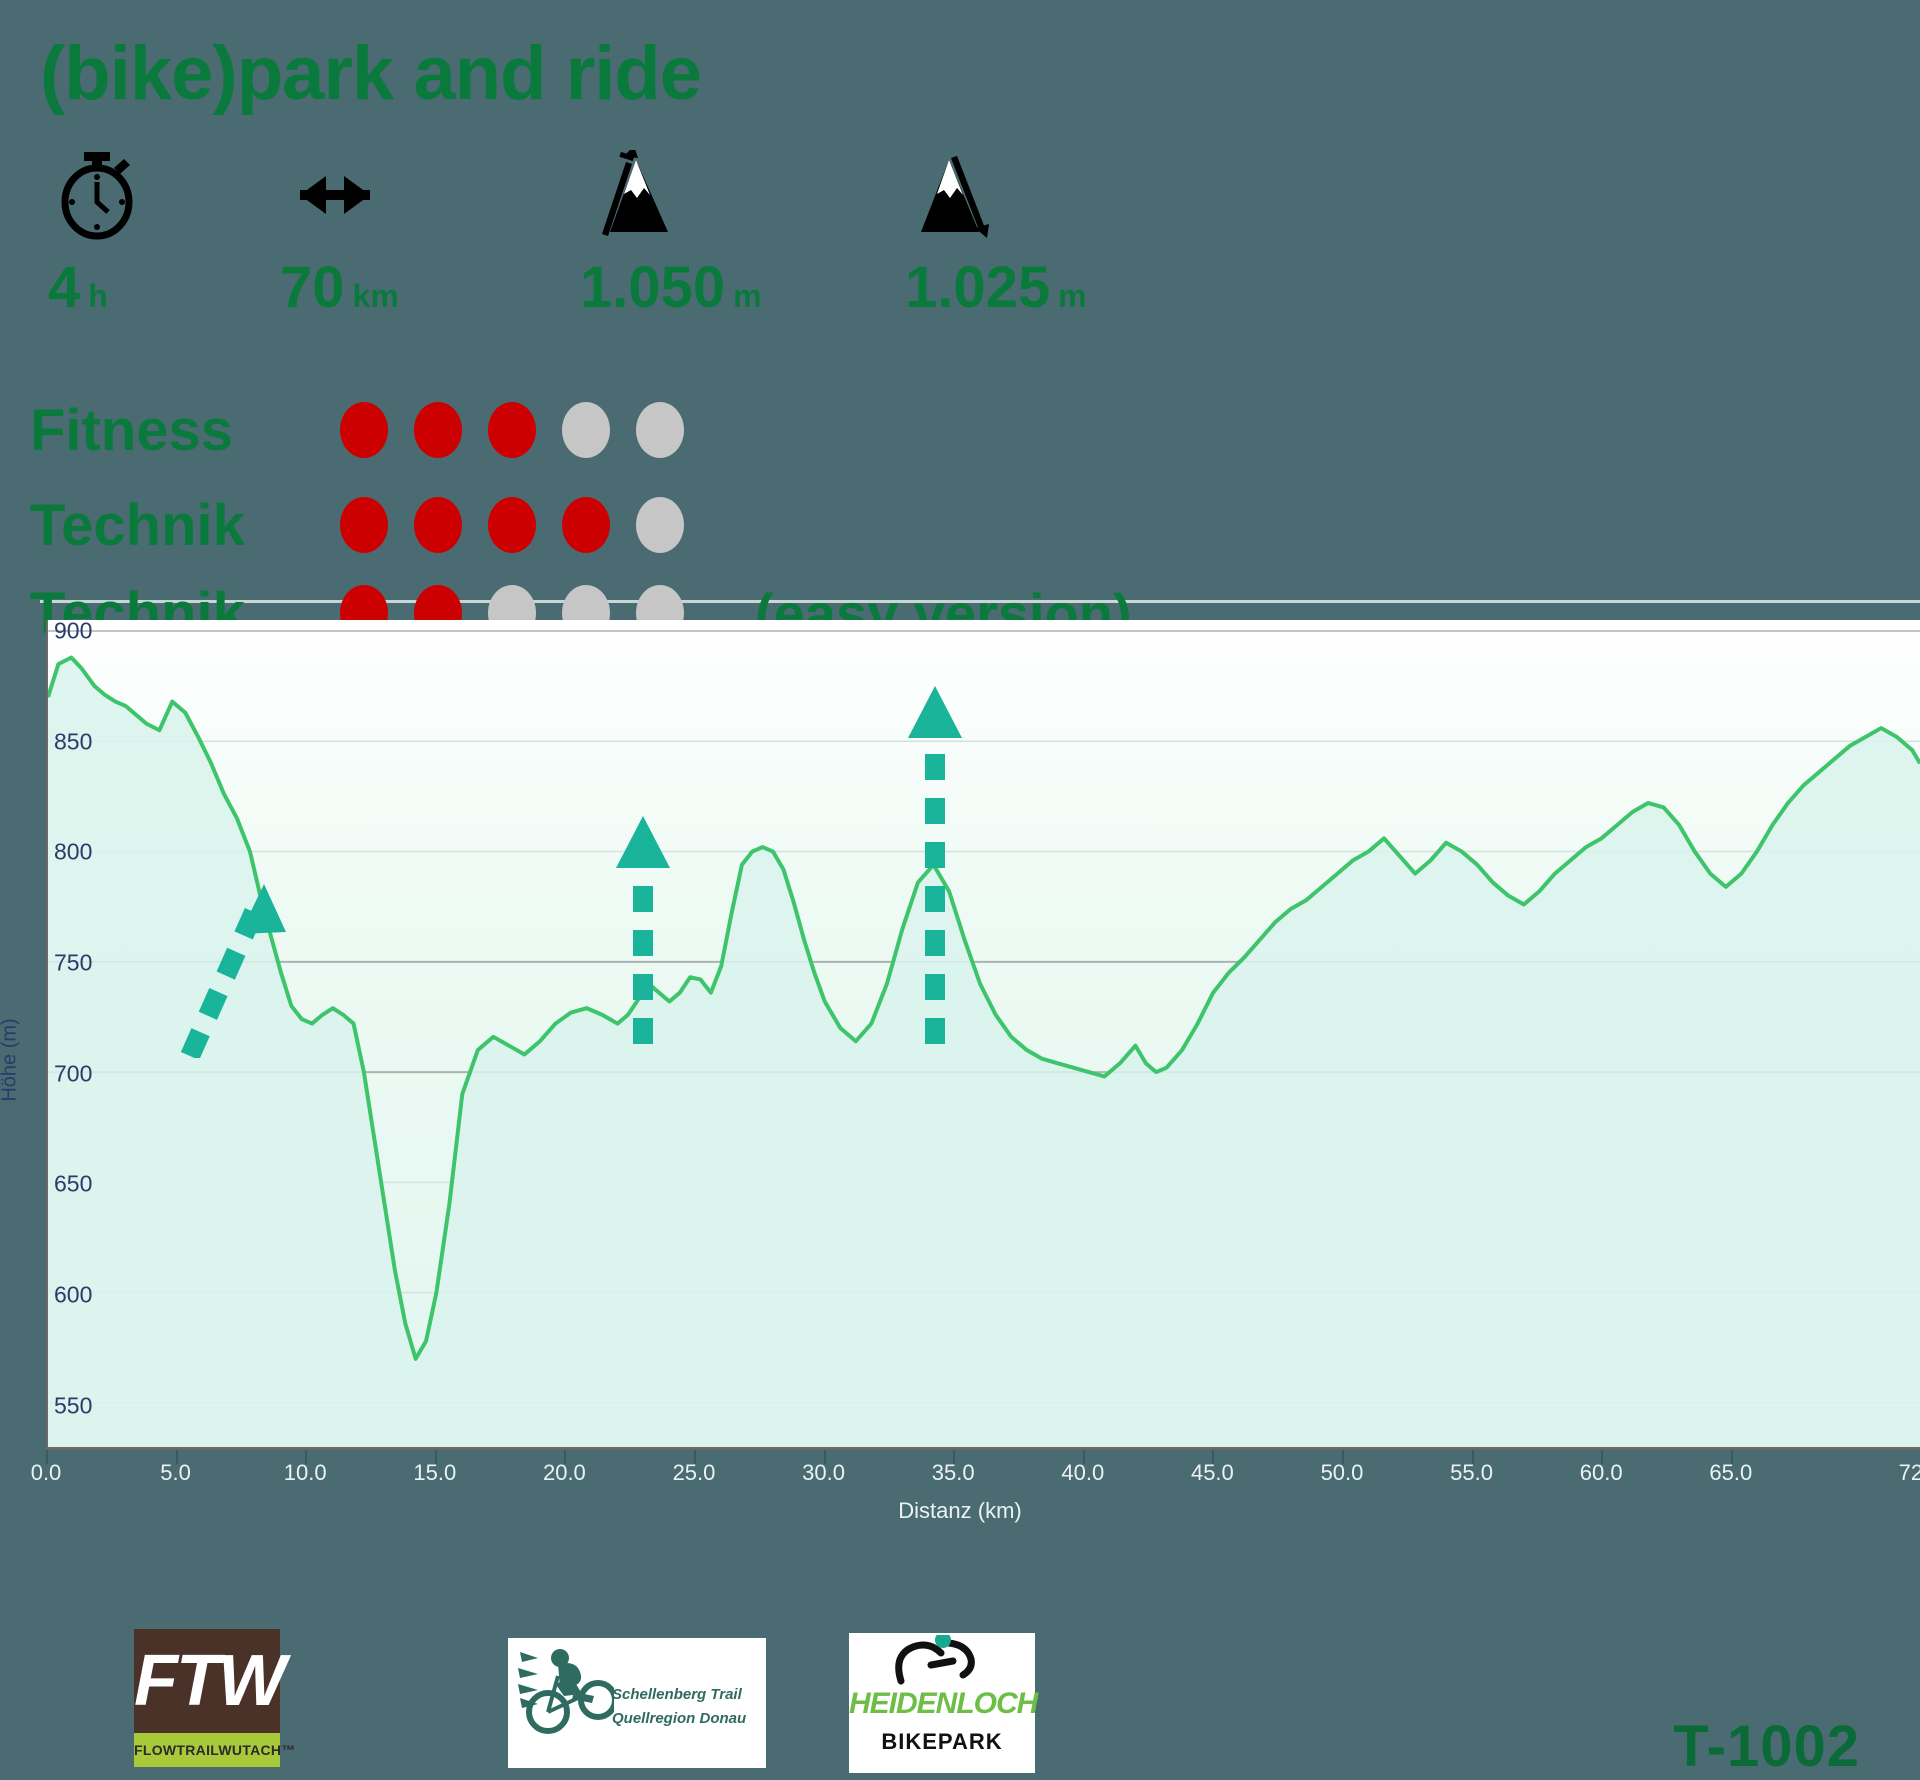 This screenshot has width=1920, height=1780. Describe the element at coordinates (747, 296) in the screenshot. I see `stat-ascent-unit: m` at that location.